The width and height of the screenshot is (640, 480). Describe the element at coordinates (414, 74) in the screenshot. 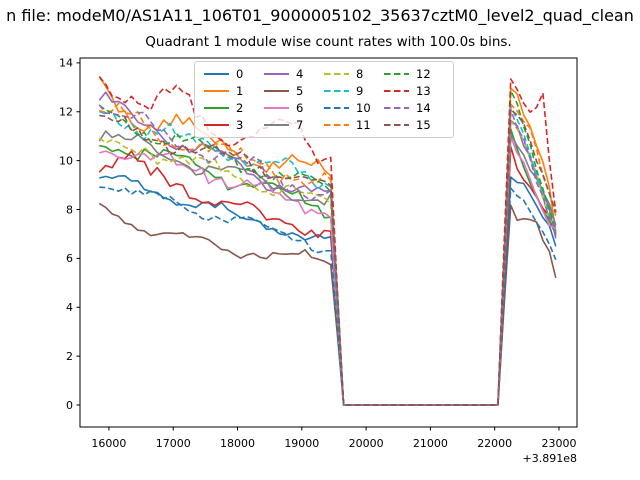

I see `legend-item-12: 12` at that location.